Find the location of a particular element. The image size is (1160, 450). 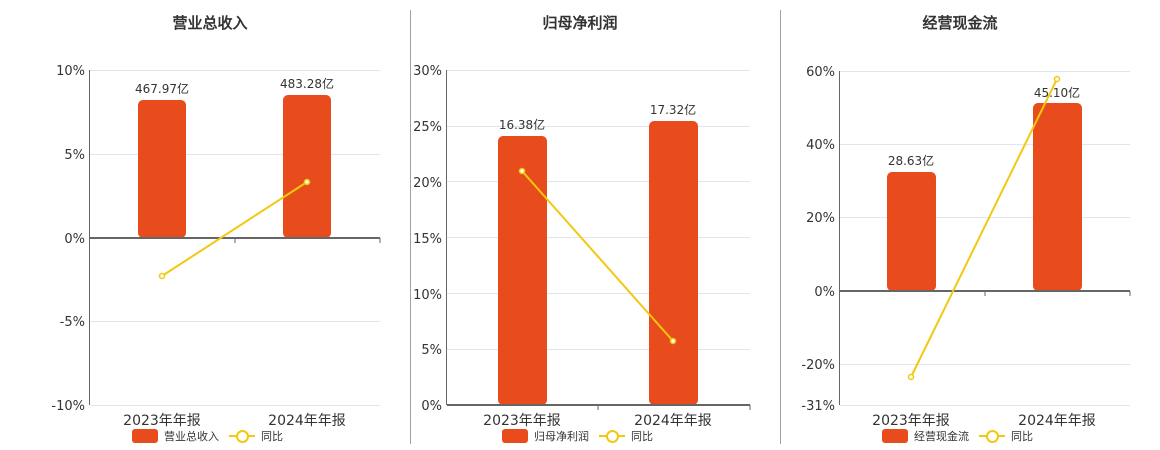

bar-label: 467.97亿 is located at coordinates (162, 88).